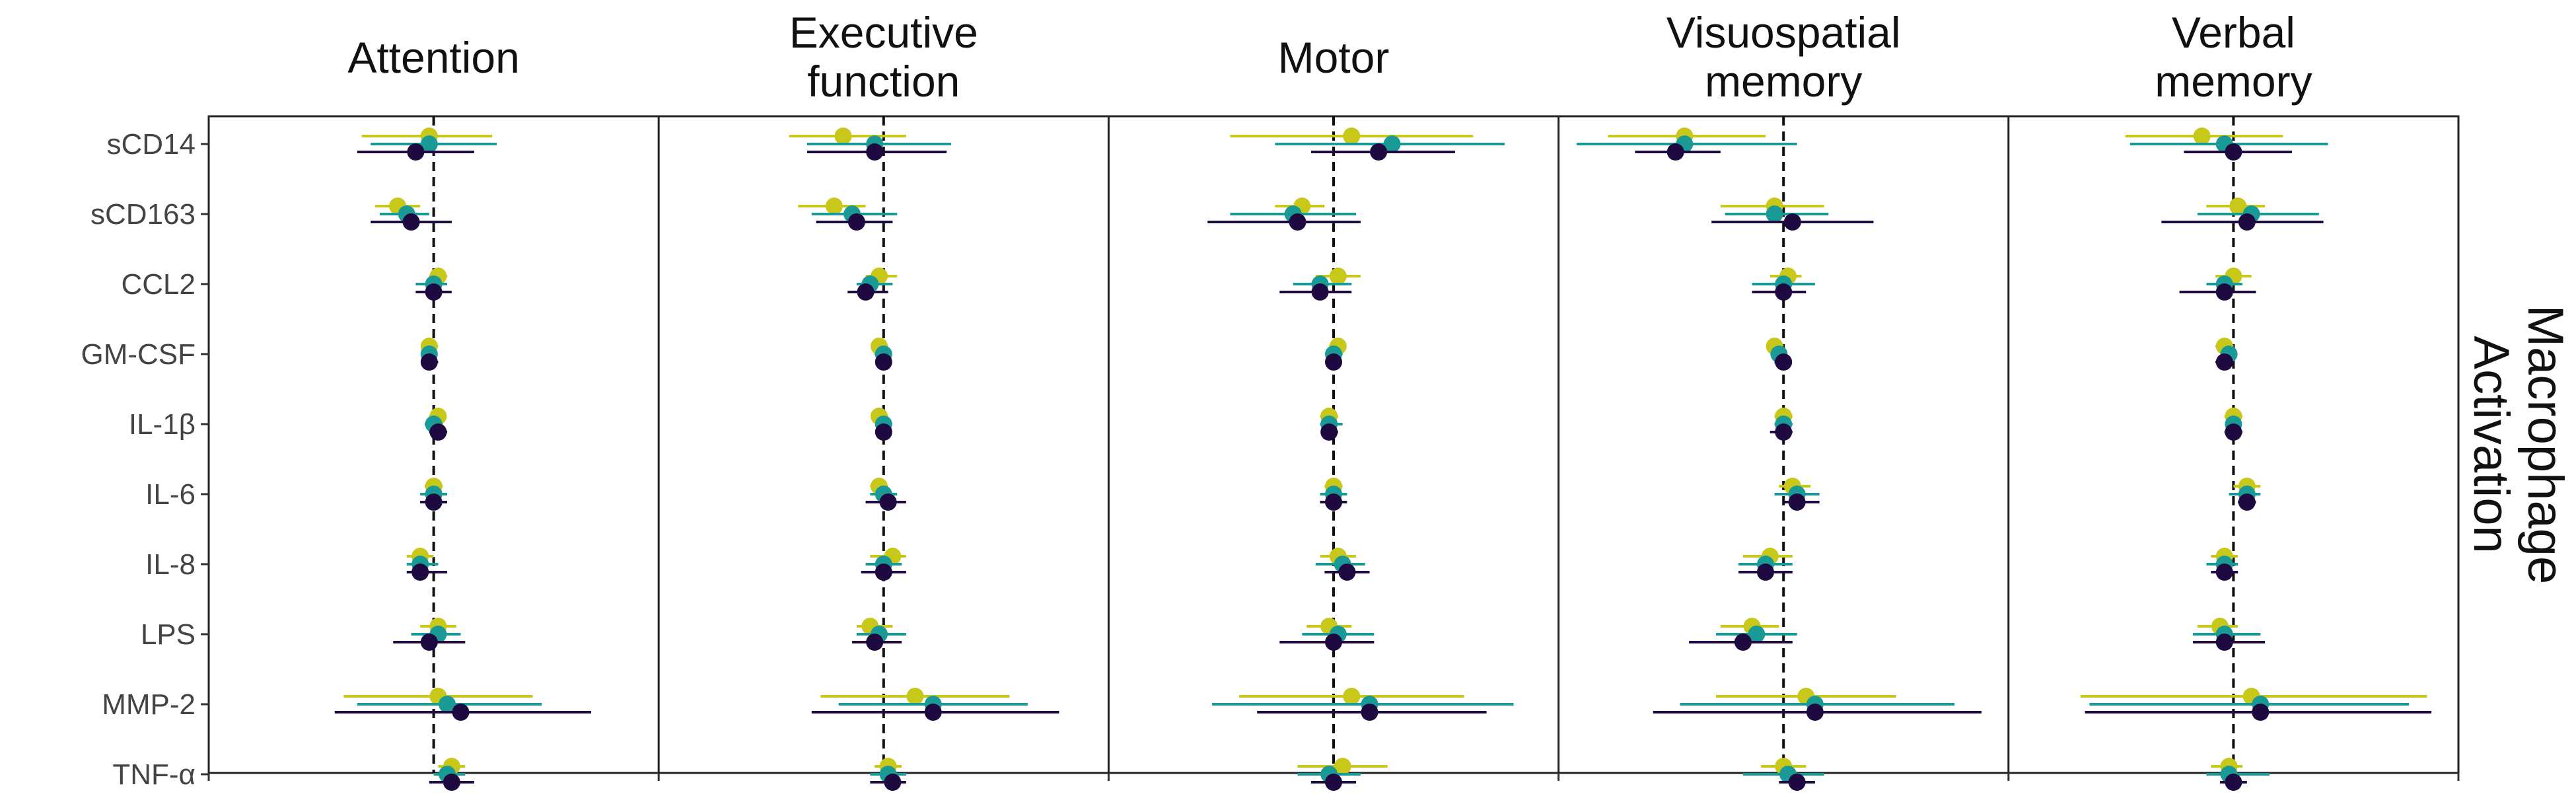 This screenshot has height=804, width=2576. What do you see at coordinates (171, 564) in the screenshot?
I see `row-label: IL-8` at bounding box center [171, 564].